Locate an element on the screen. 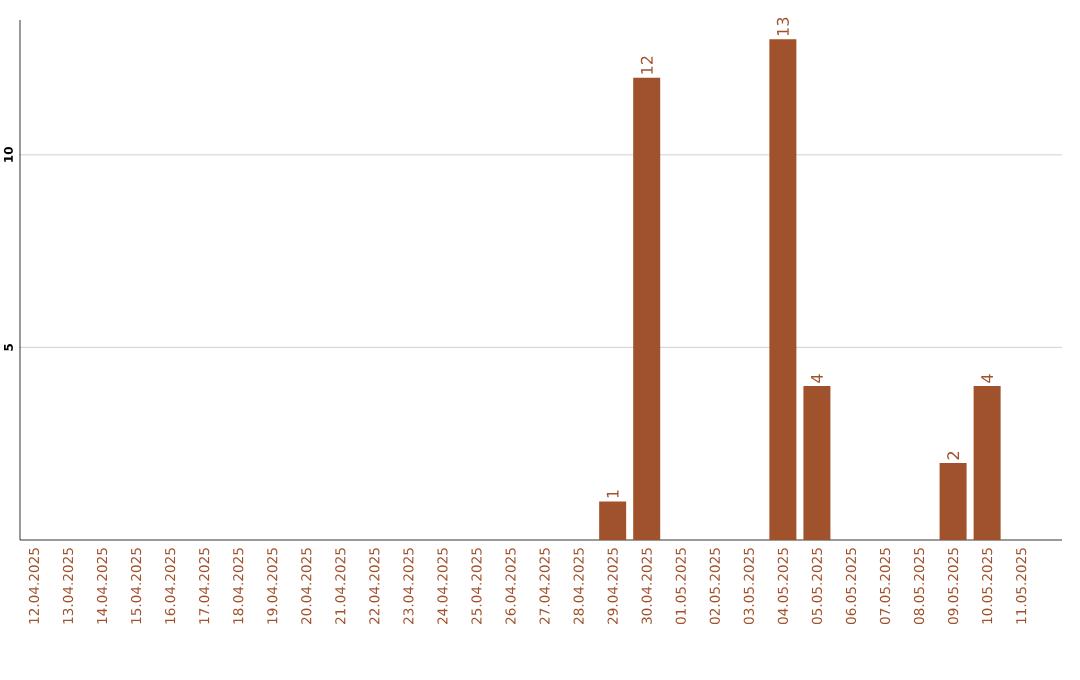 The width and height of the screenshot is (1080, 680). data-label: 1 is located at coordinates (612, 494).